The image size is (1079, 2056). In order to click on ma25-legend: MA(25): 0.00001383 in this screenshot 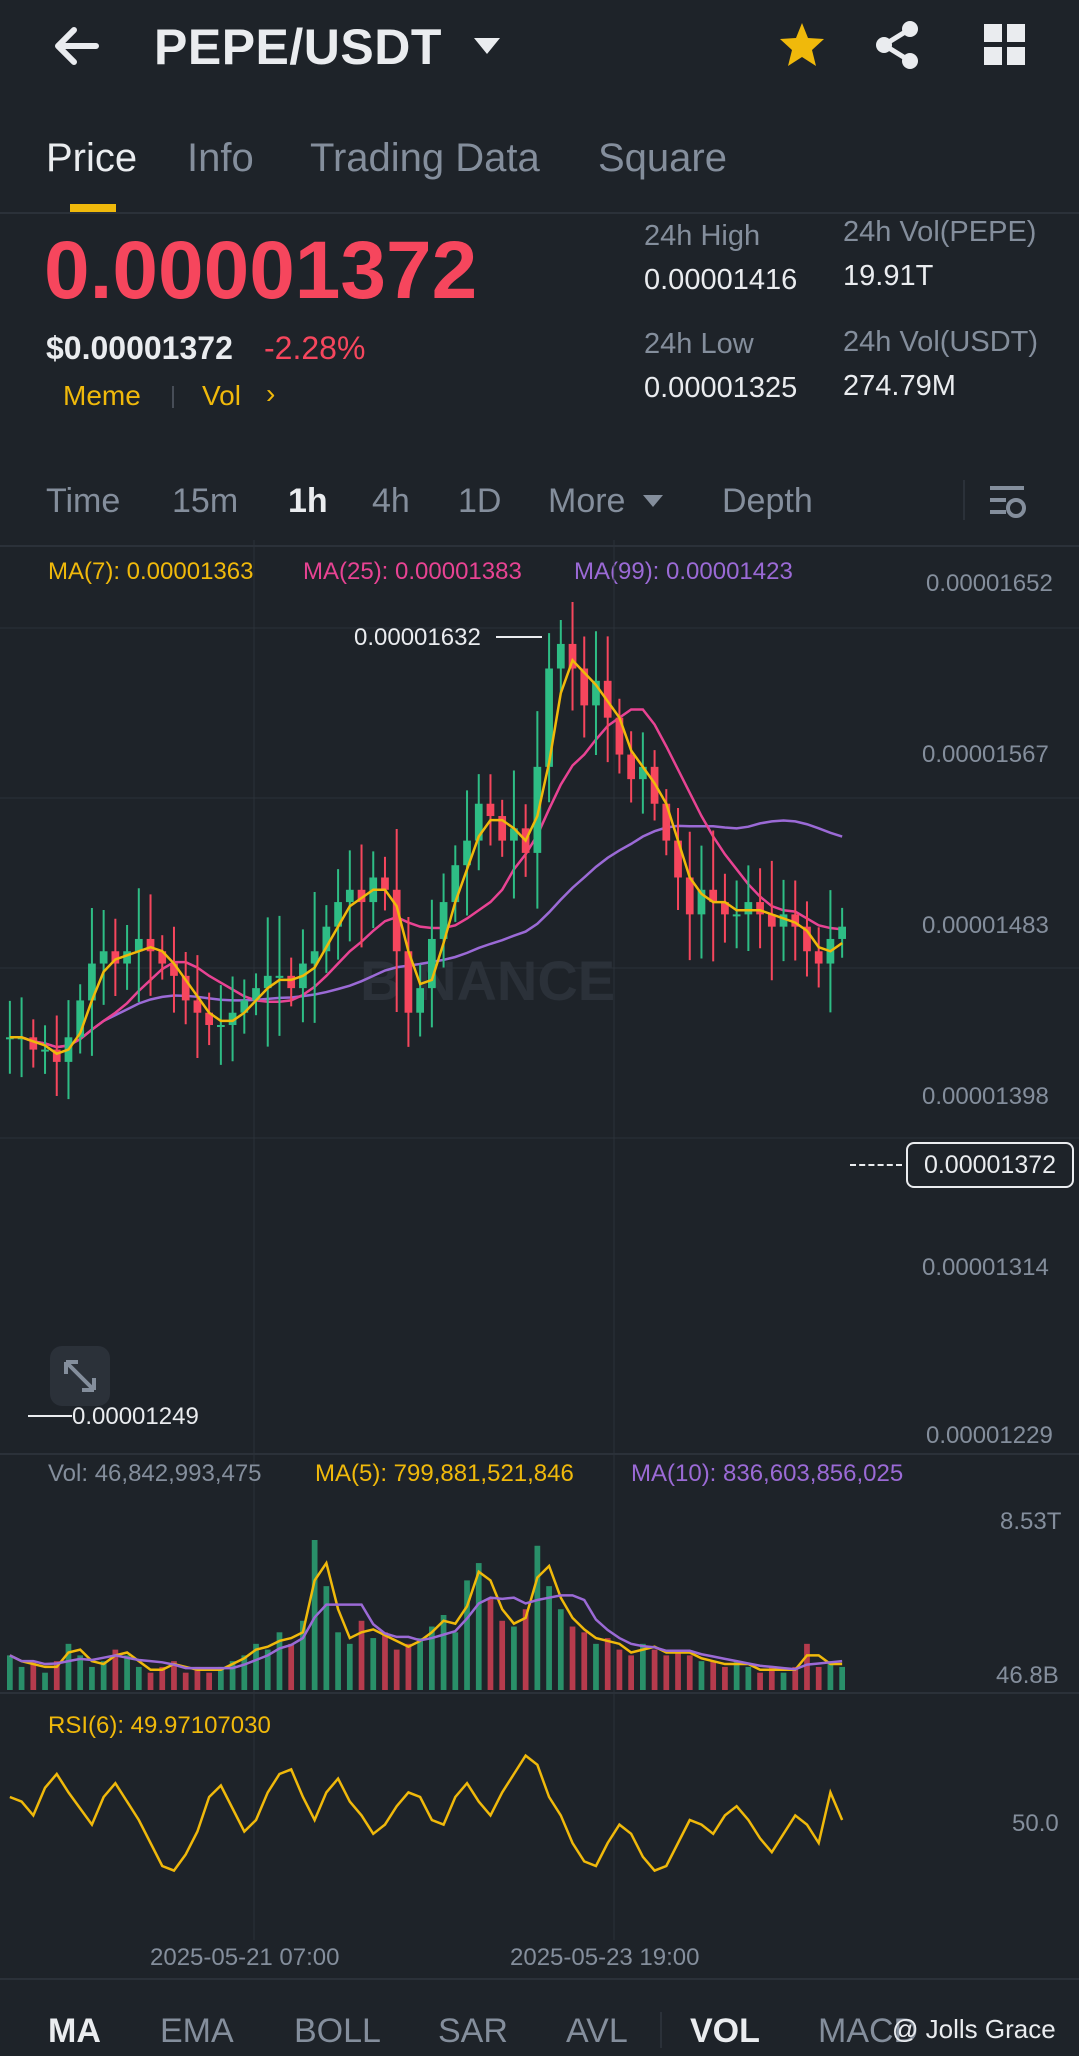, I will do `click(412, 571)`.